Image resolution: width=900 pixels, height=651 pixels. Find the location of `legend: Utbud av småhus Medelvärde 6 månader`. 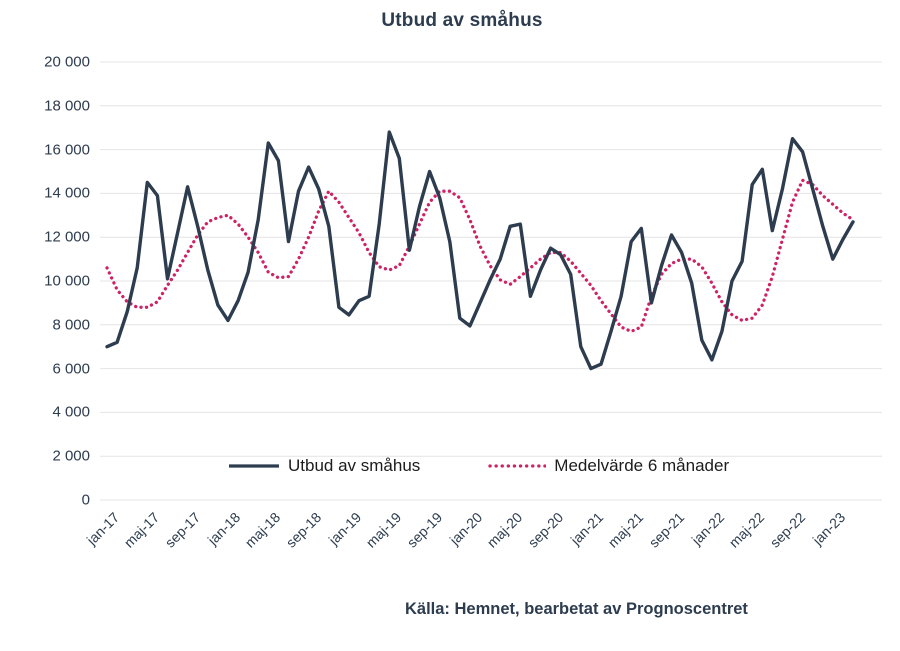

legend: Utbud av småhus Medelvärde 6 månader is located at coordinates (478, 466).